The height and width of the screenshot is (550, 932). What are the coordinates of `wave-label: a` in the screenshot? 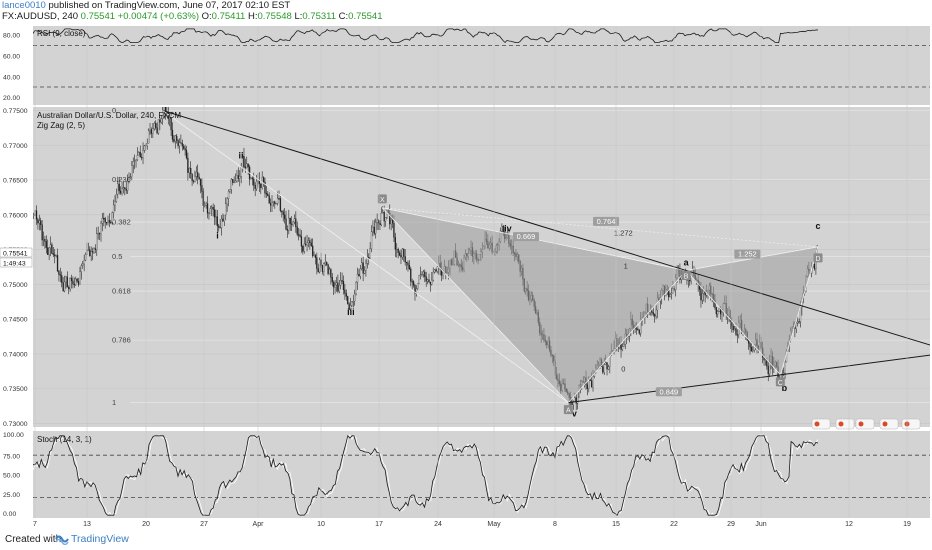 It's located at (687, 262).